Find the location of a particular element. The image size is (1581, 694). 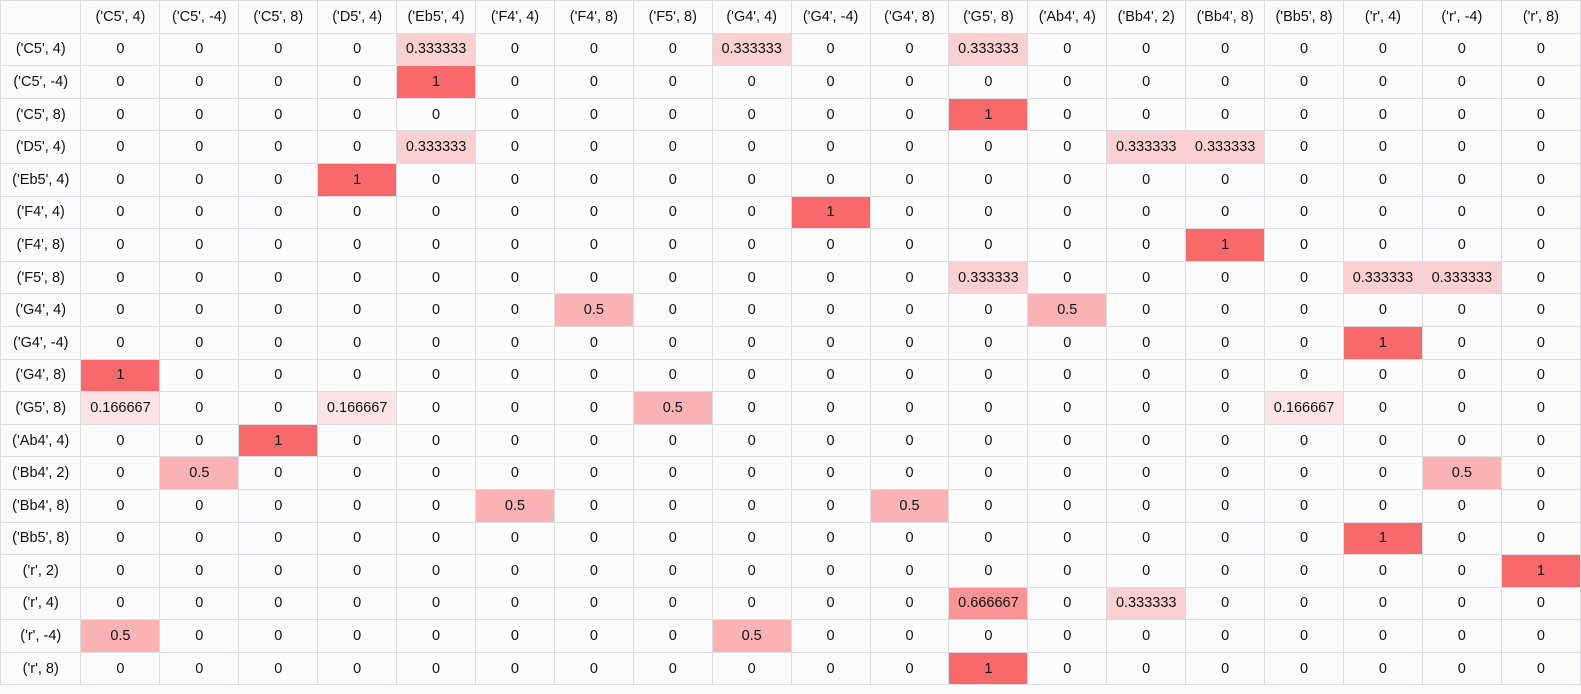

matrix-cell: 0.666667 is located at coordinates (988, 603).